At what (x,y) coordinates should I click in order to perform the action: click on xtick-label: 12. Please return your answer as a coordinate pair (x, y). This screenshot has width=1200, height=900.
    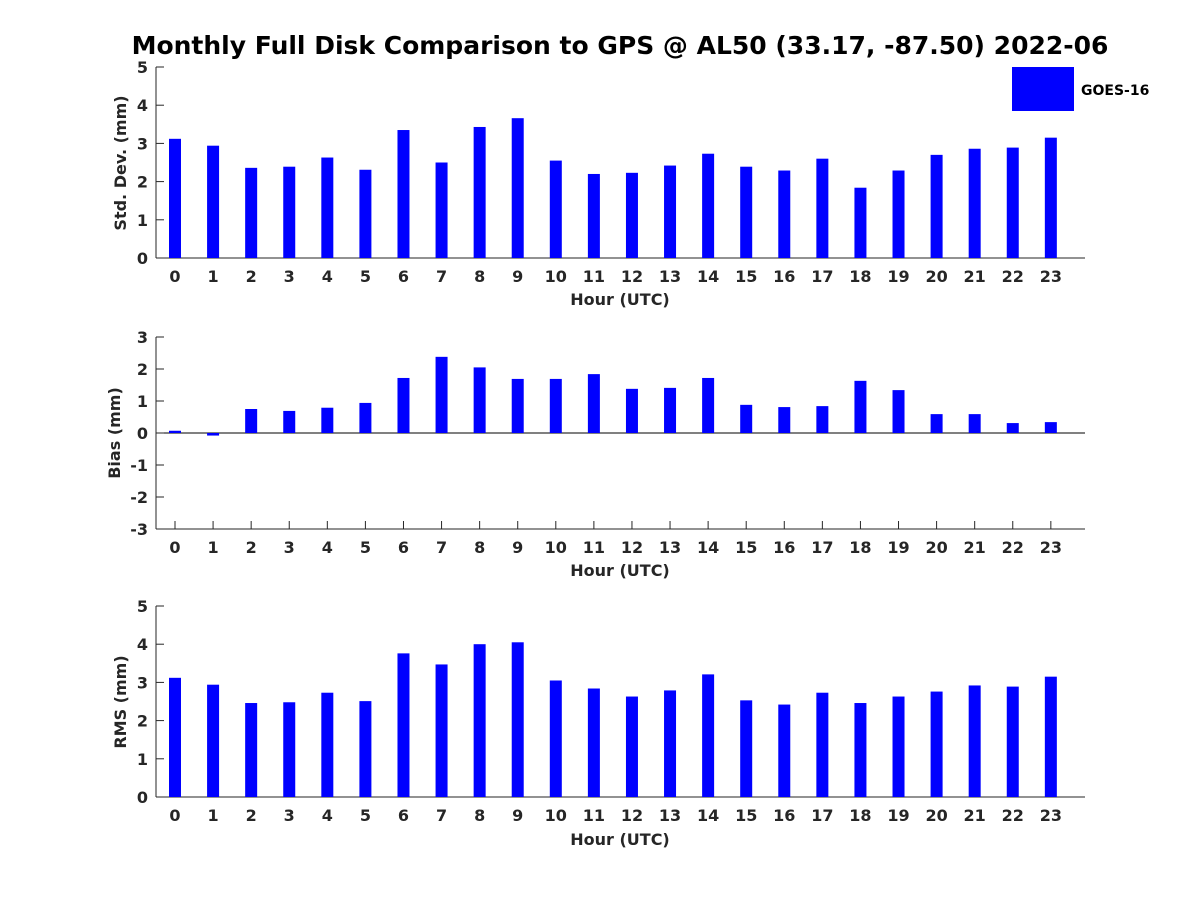
    Looking at the image, I should click on (632, 547).